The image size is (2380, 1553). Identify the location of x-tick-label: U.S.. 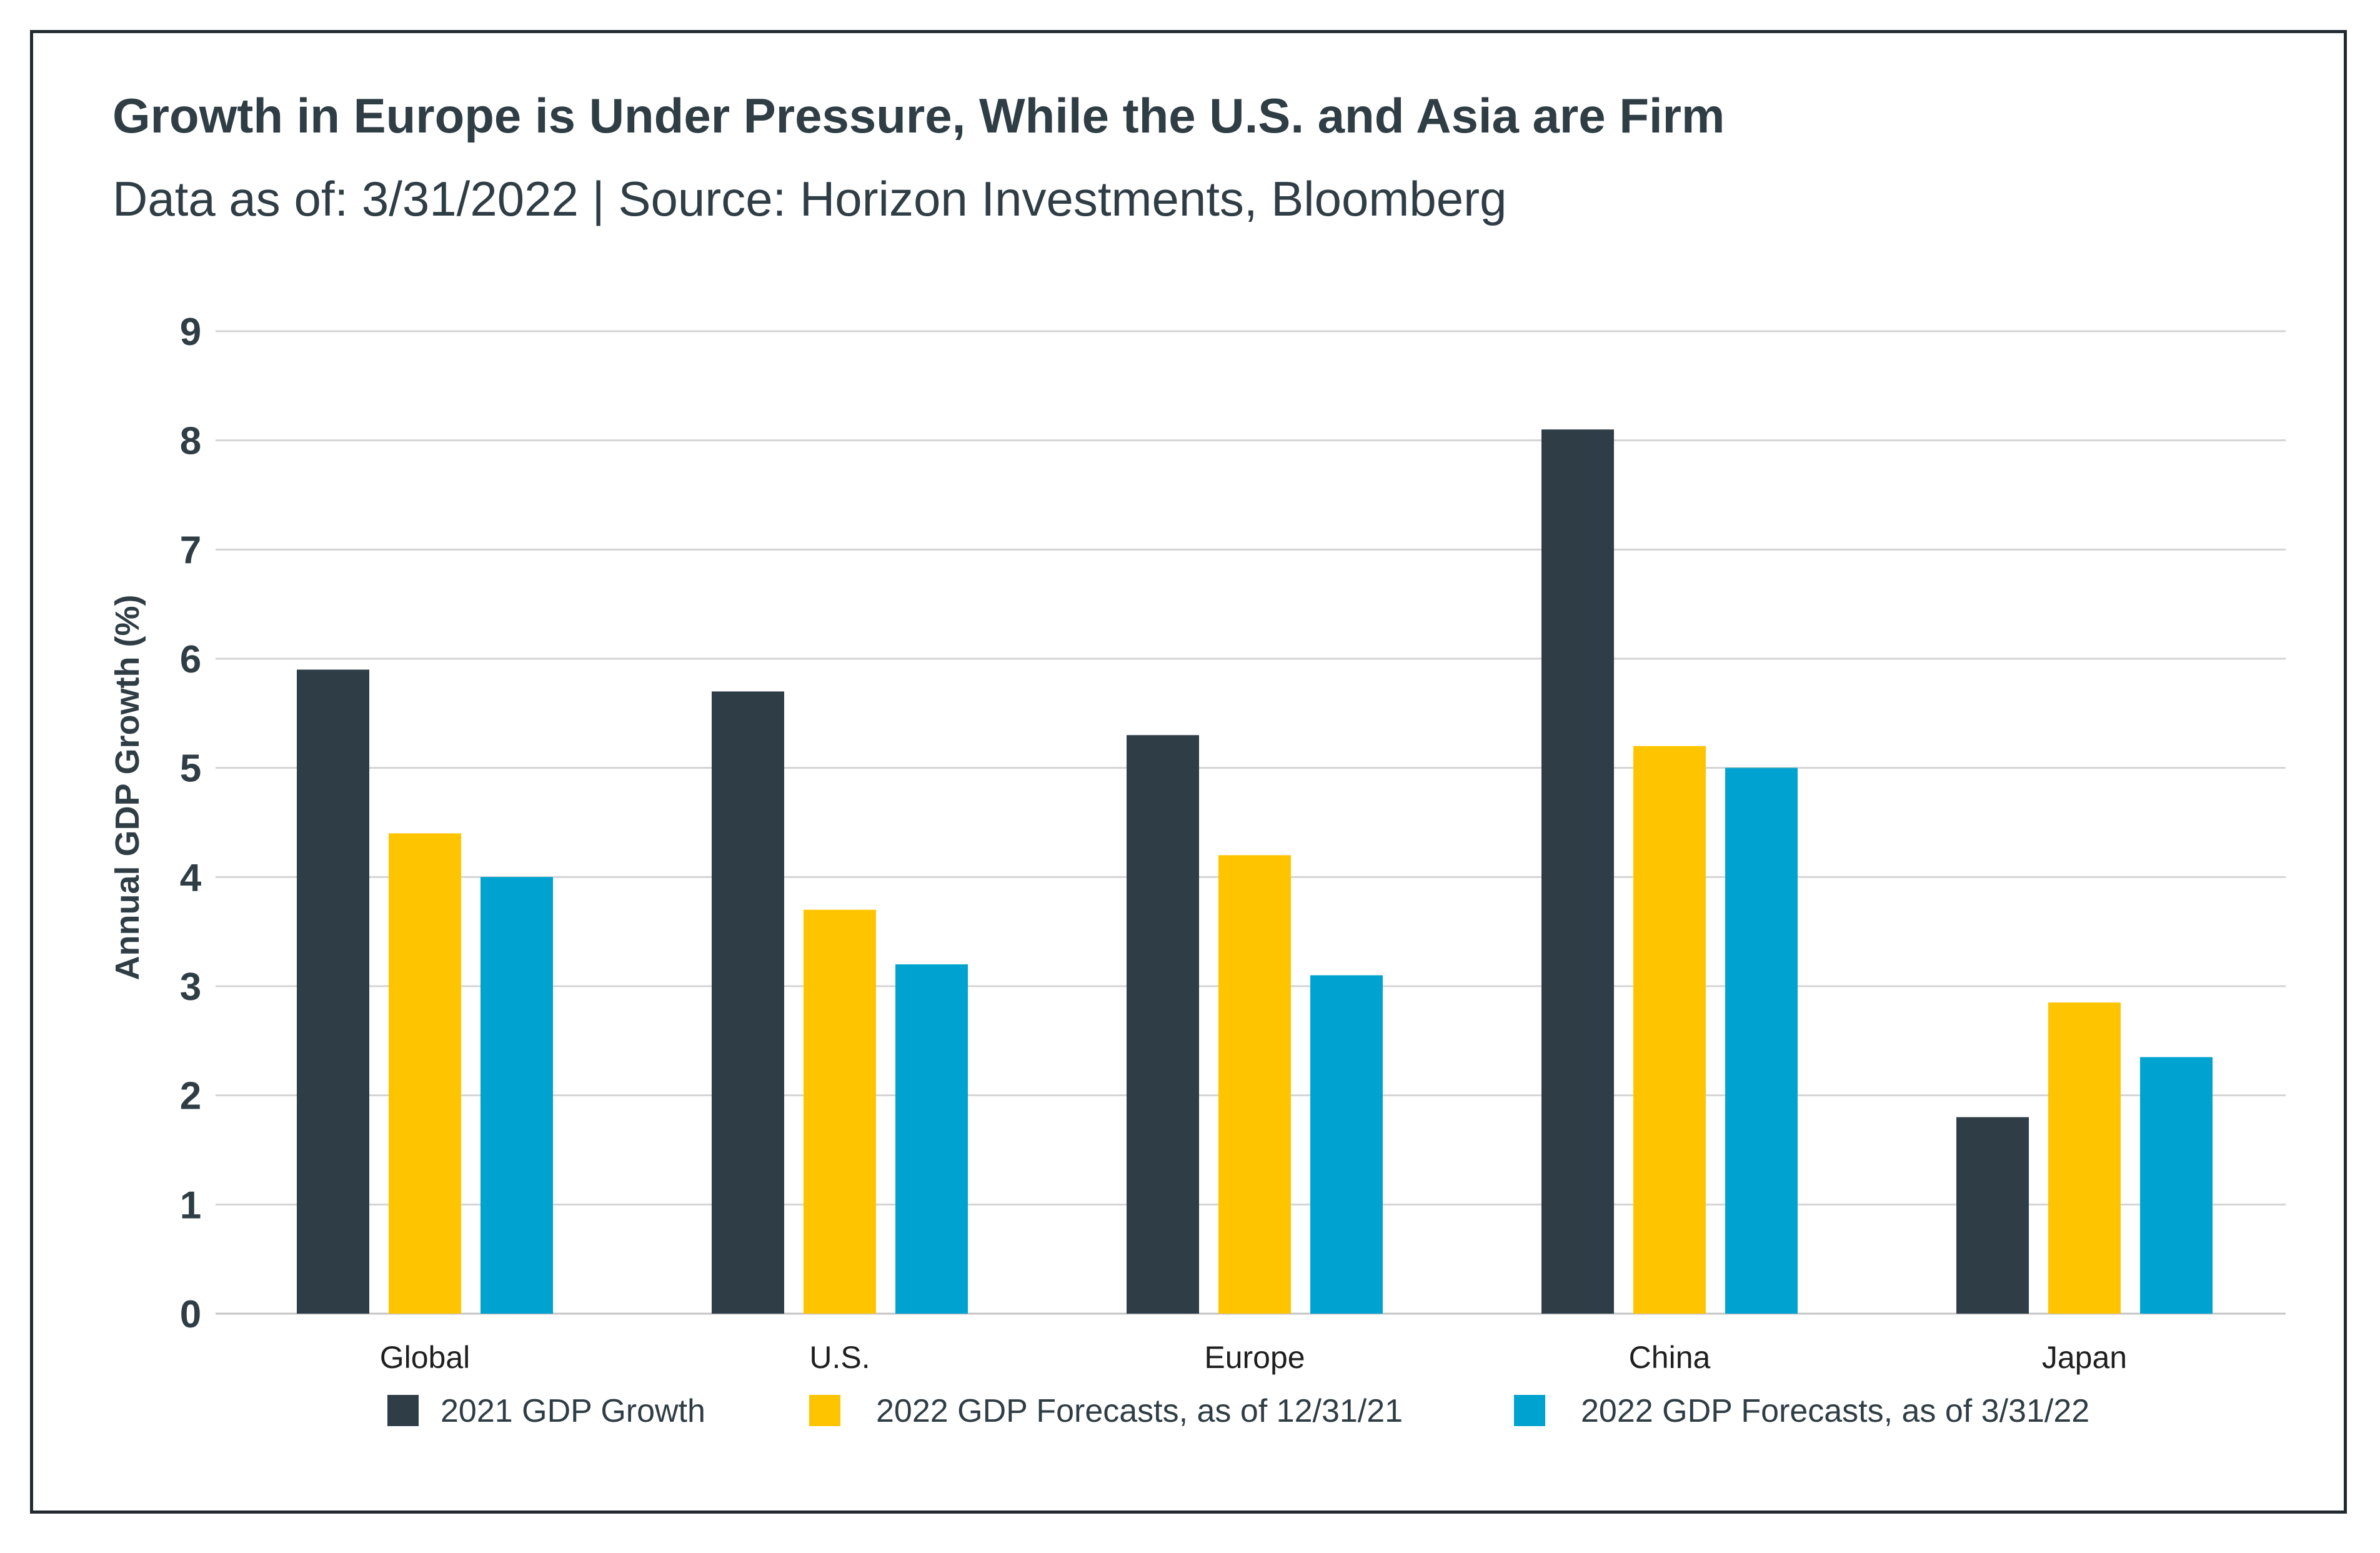
(839, 1357).